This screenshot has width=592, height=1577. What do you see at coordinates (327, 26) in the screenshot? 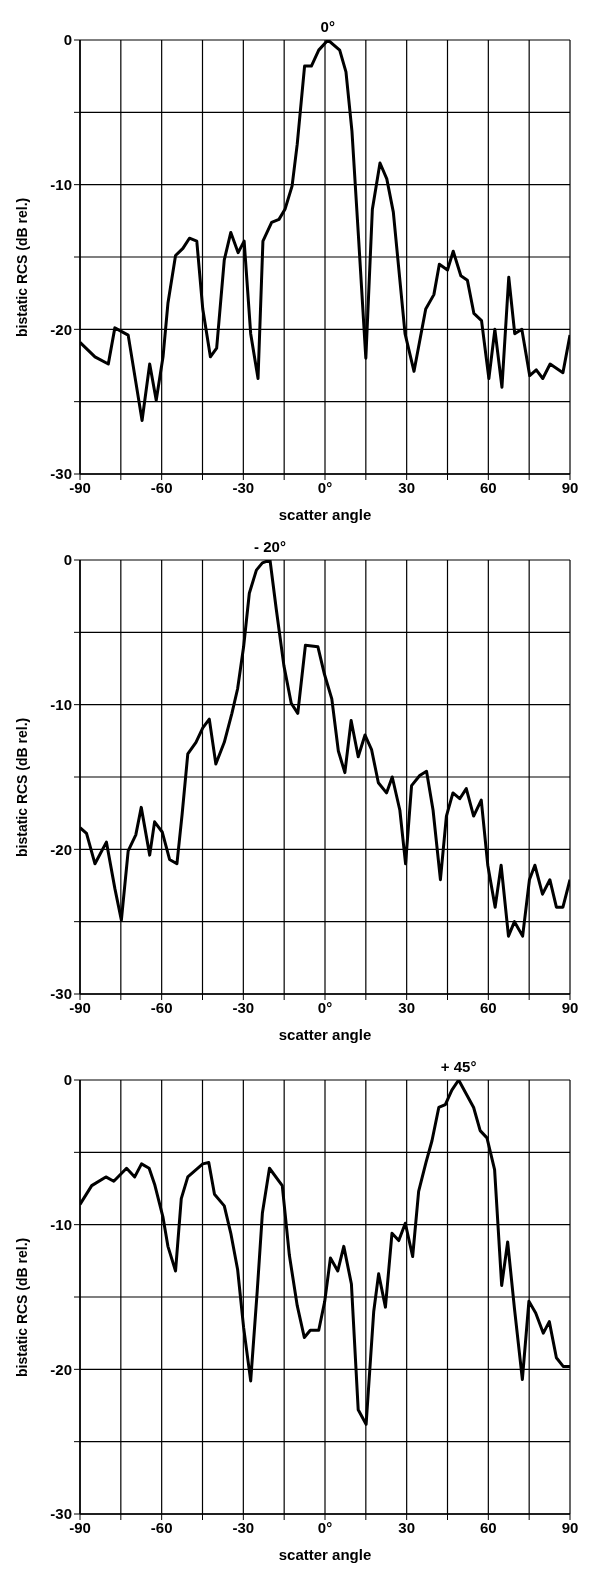
I see `annotation: 0°` at bounding box center [327, 26].